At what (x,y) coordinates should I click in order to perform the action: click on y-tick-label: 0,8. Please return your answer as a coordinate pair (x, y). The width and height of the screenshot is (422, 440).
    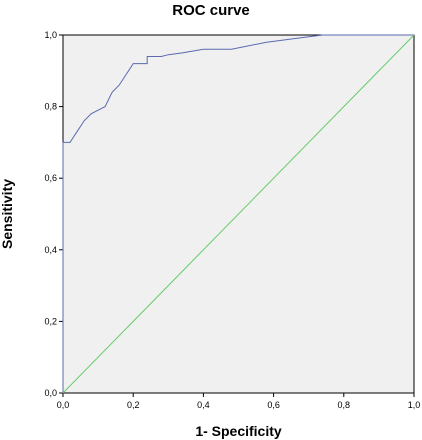
    Looking at the image, I should click on (50, 107).